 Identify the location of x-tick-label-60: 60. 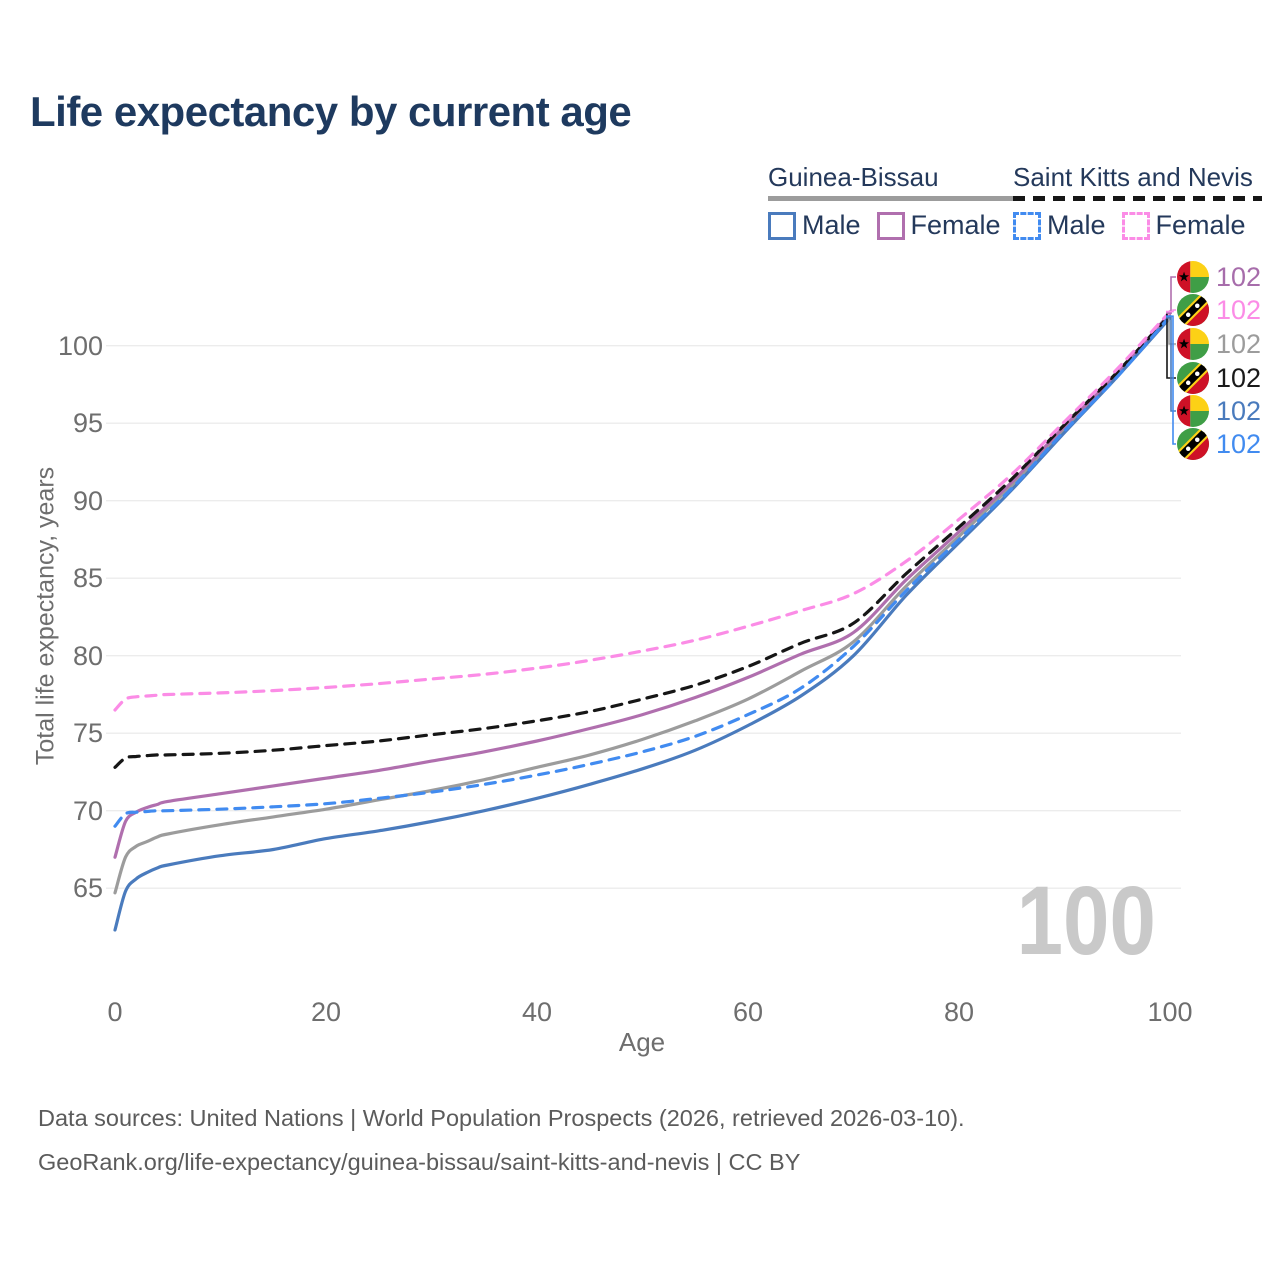
(748, 1012).